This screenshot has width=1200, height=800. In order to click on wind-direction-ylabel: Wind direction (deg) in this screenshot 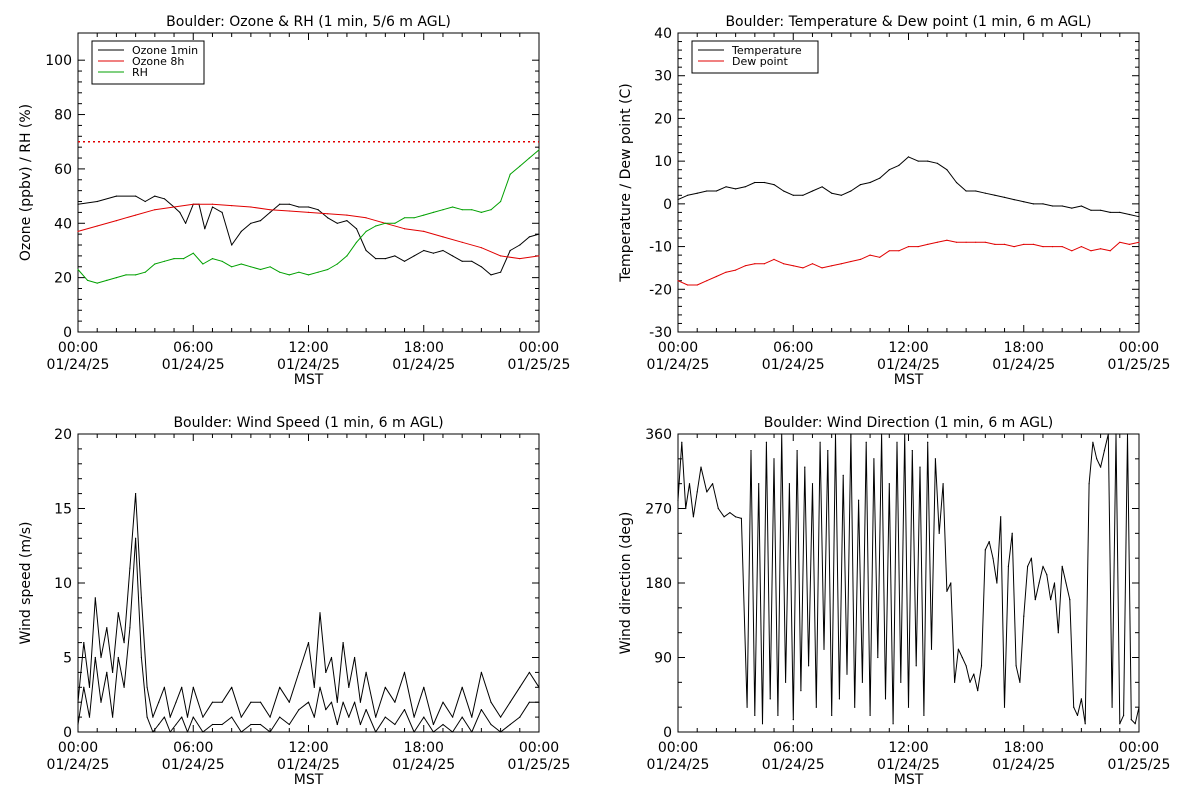, I will do `click(626, 583)`.